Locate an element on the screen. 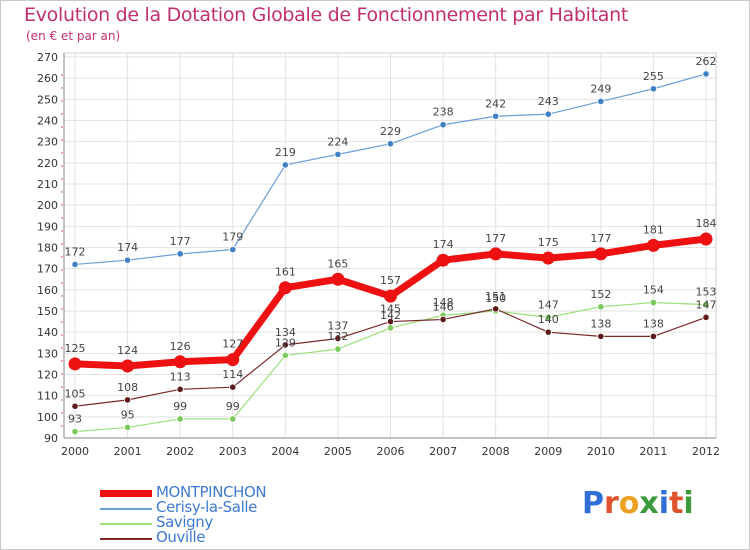  data-label-cerisy-la-salle: 174 is located at coordinates (127, 247).